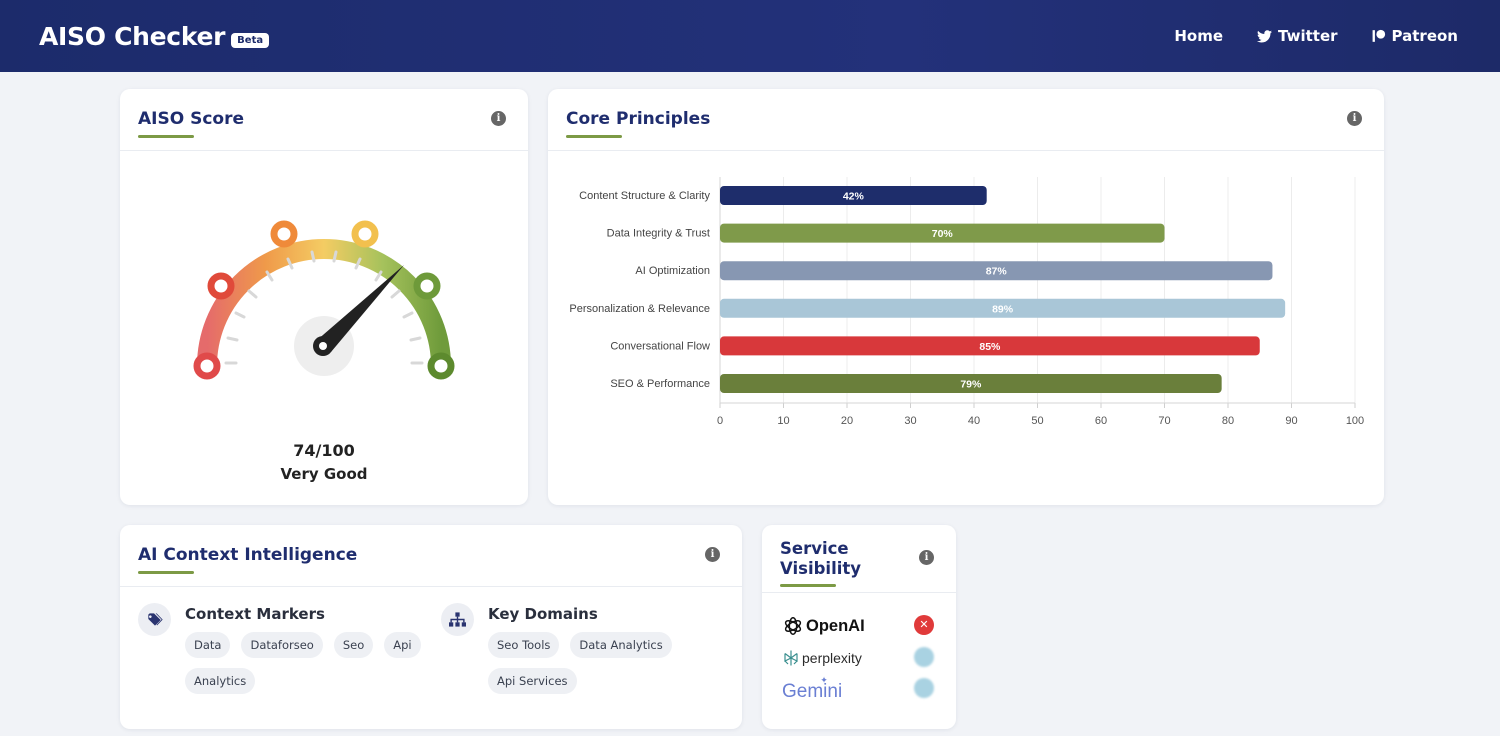 The image size is (1500, 736). I want to click on nav-links: Home Twitter Patreon, so click(1316, 36).